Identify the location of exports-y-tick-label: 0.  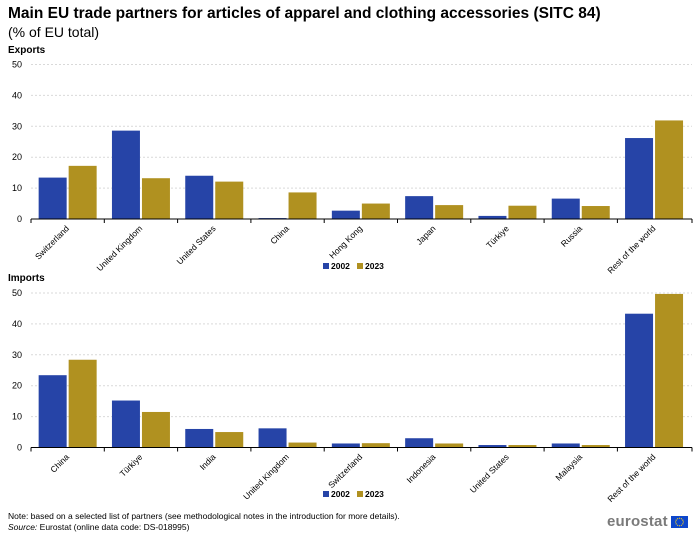
(19, 219).